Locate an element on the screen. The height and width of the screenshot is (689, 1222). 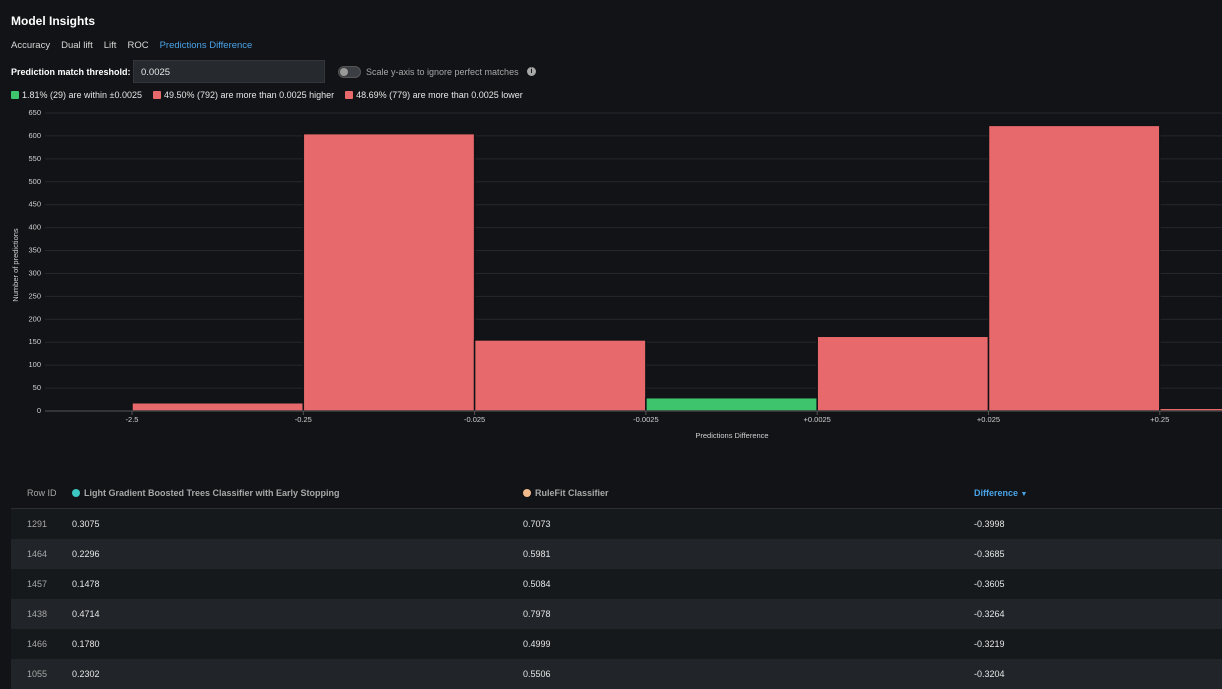
table-cell: 0.7073 is located at coordinates (537, 524).